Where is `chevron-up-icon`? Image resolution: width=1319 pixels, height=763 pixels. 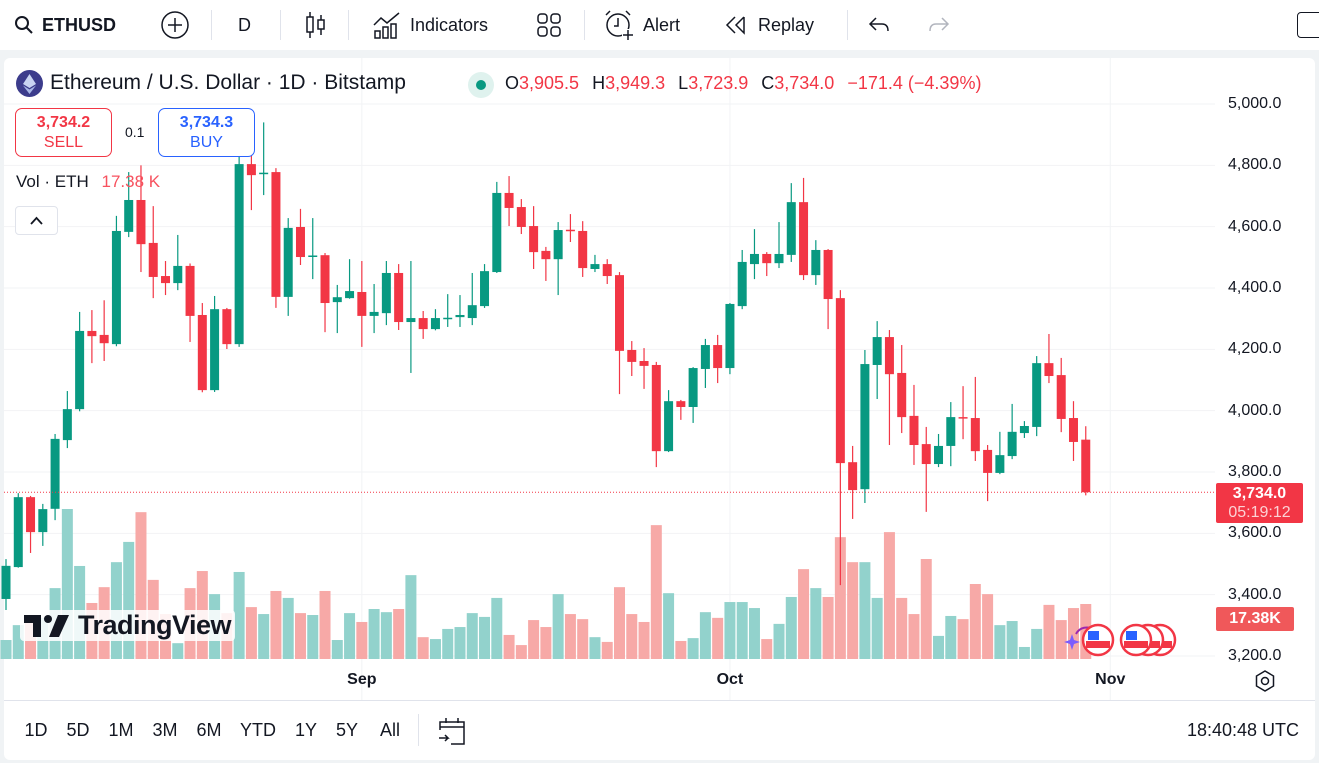 chevron-up-icon is located at coordinates (36, 220).